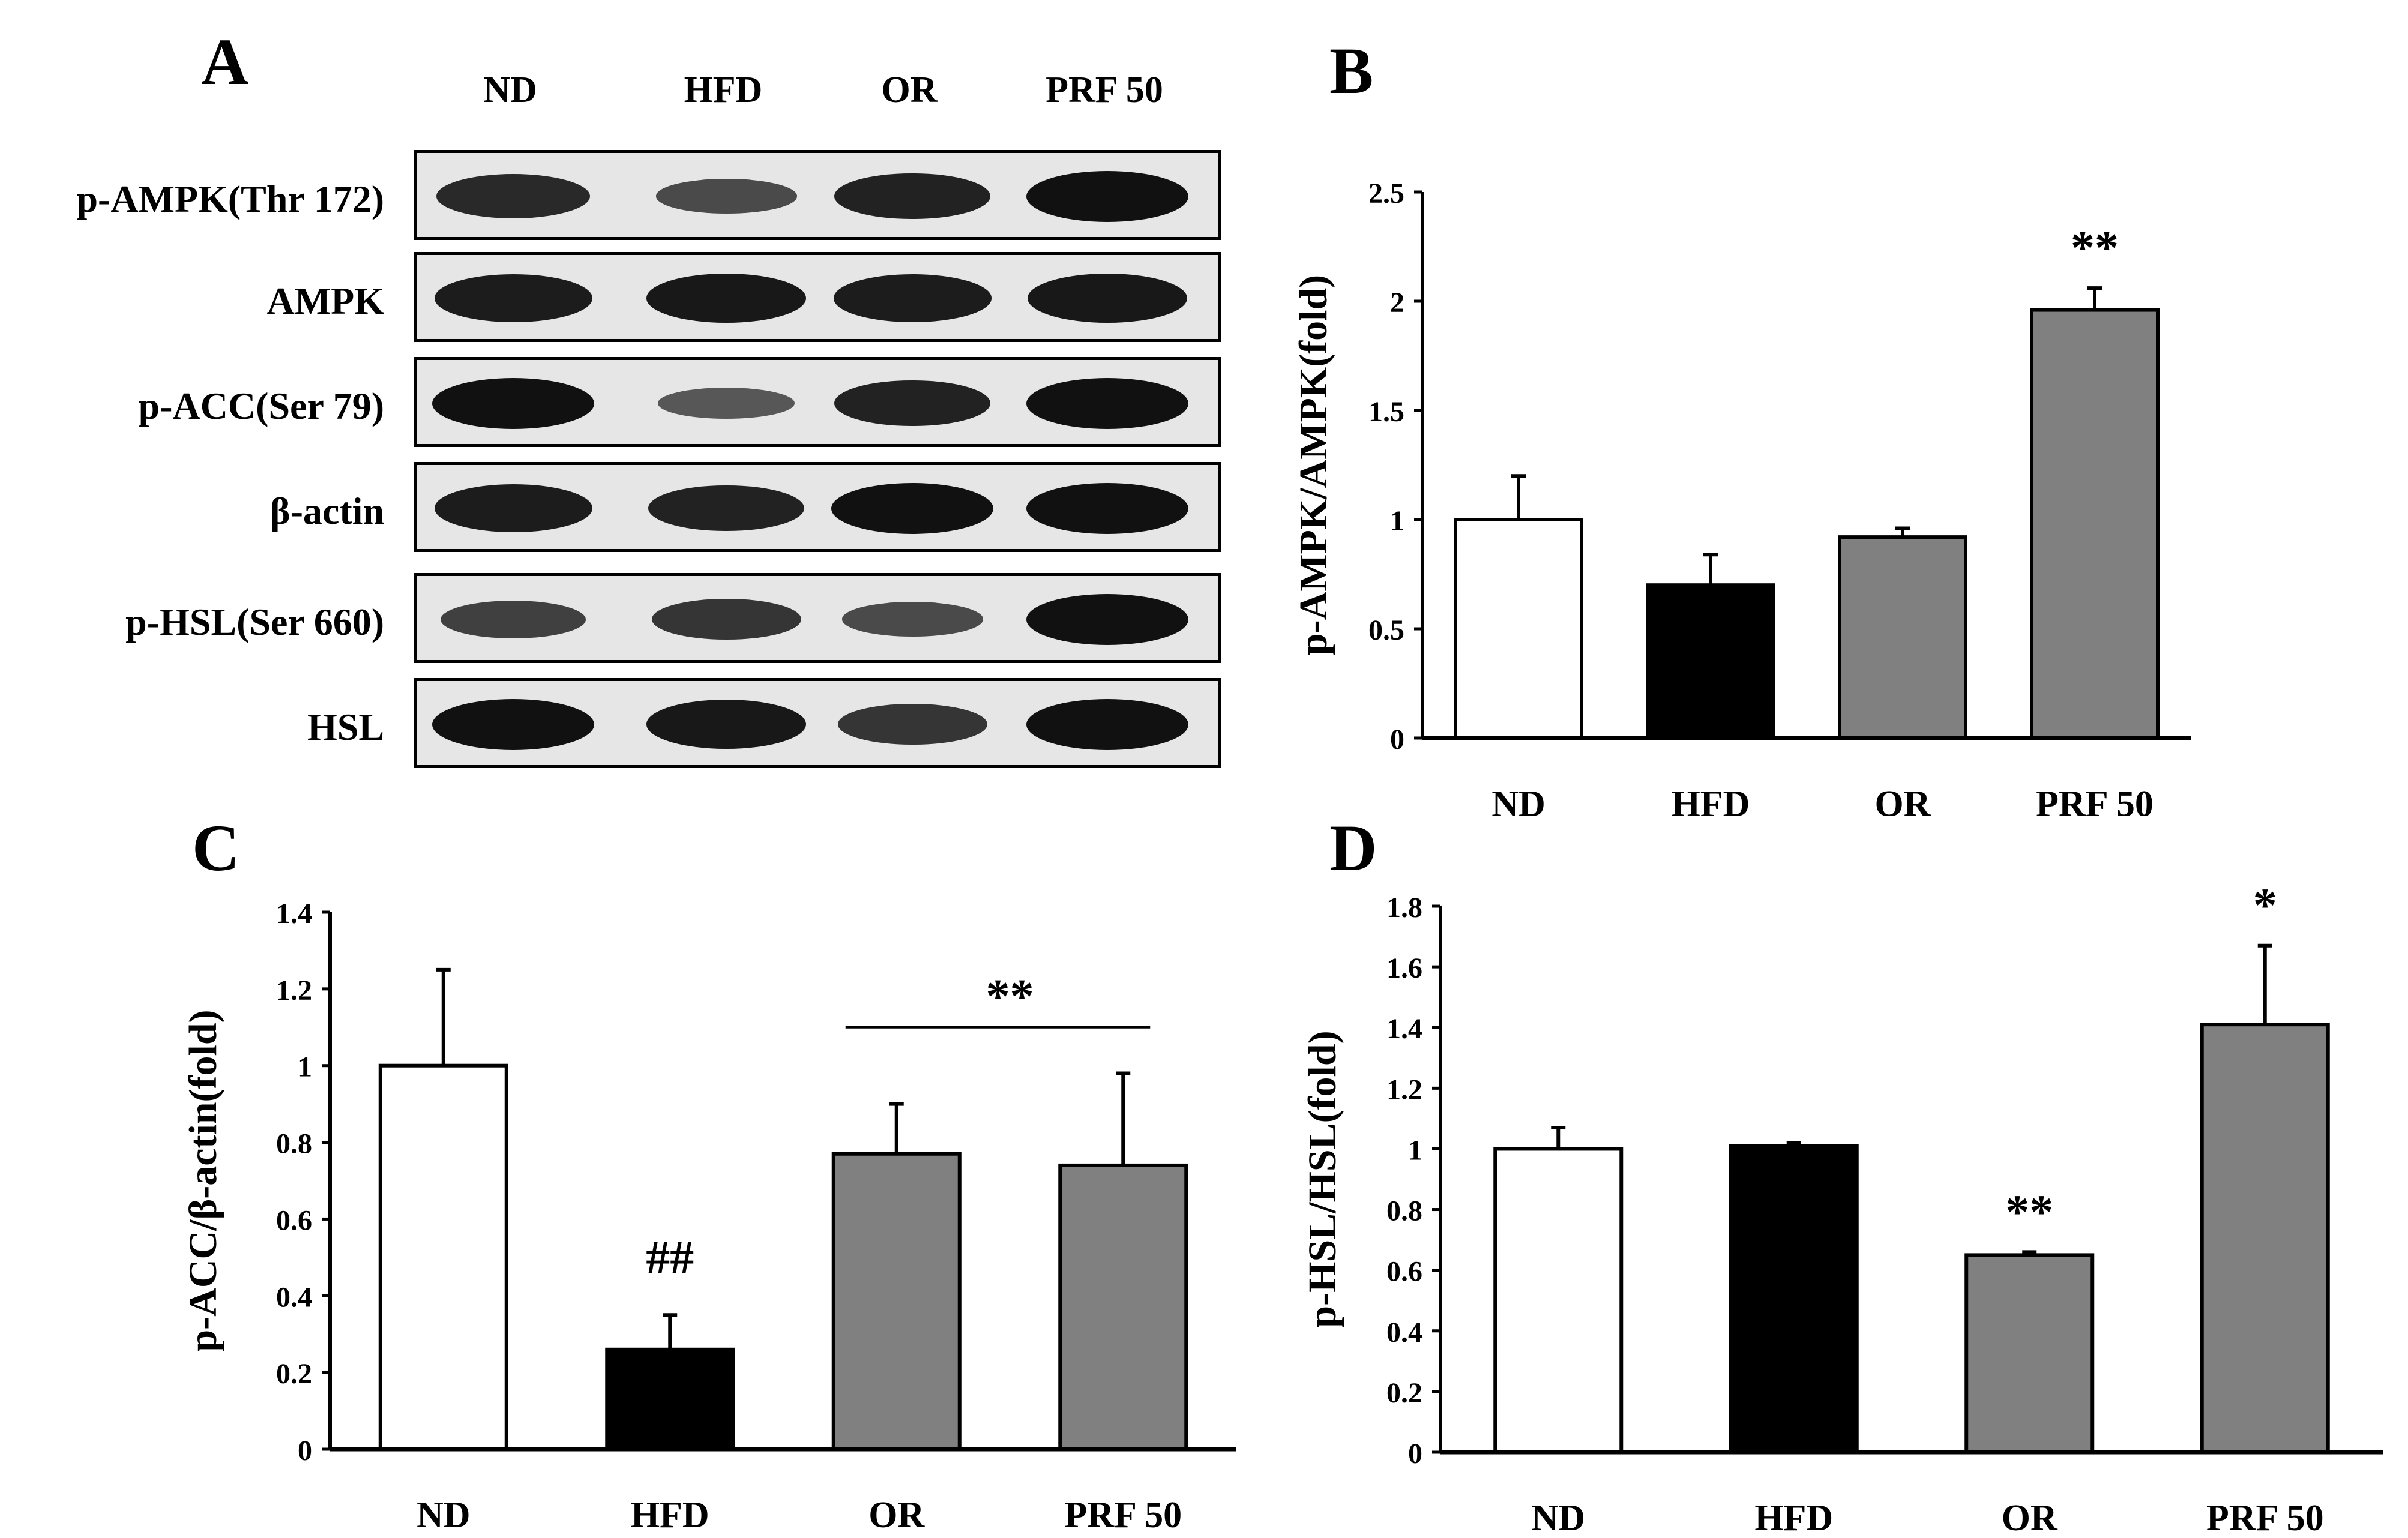 The image size is (2408, 1538). I want to click on blot-row-label: p-HSL(Ser 660), so click(254, 622).